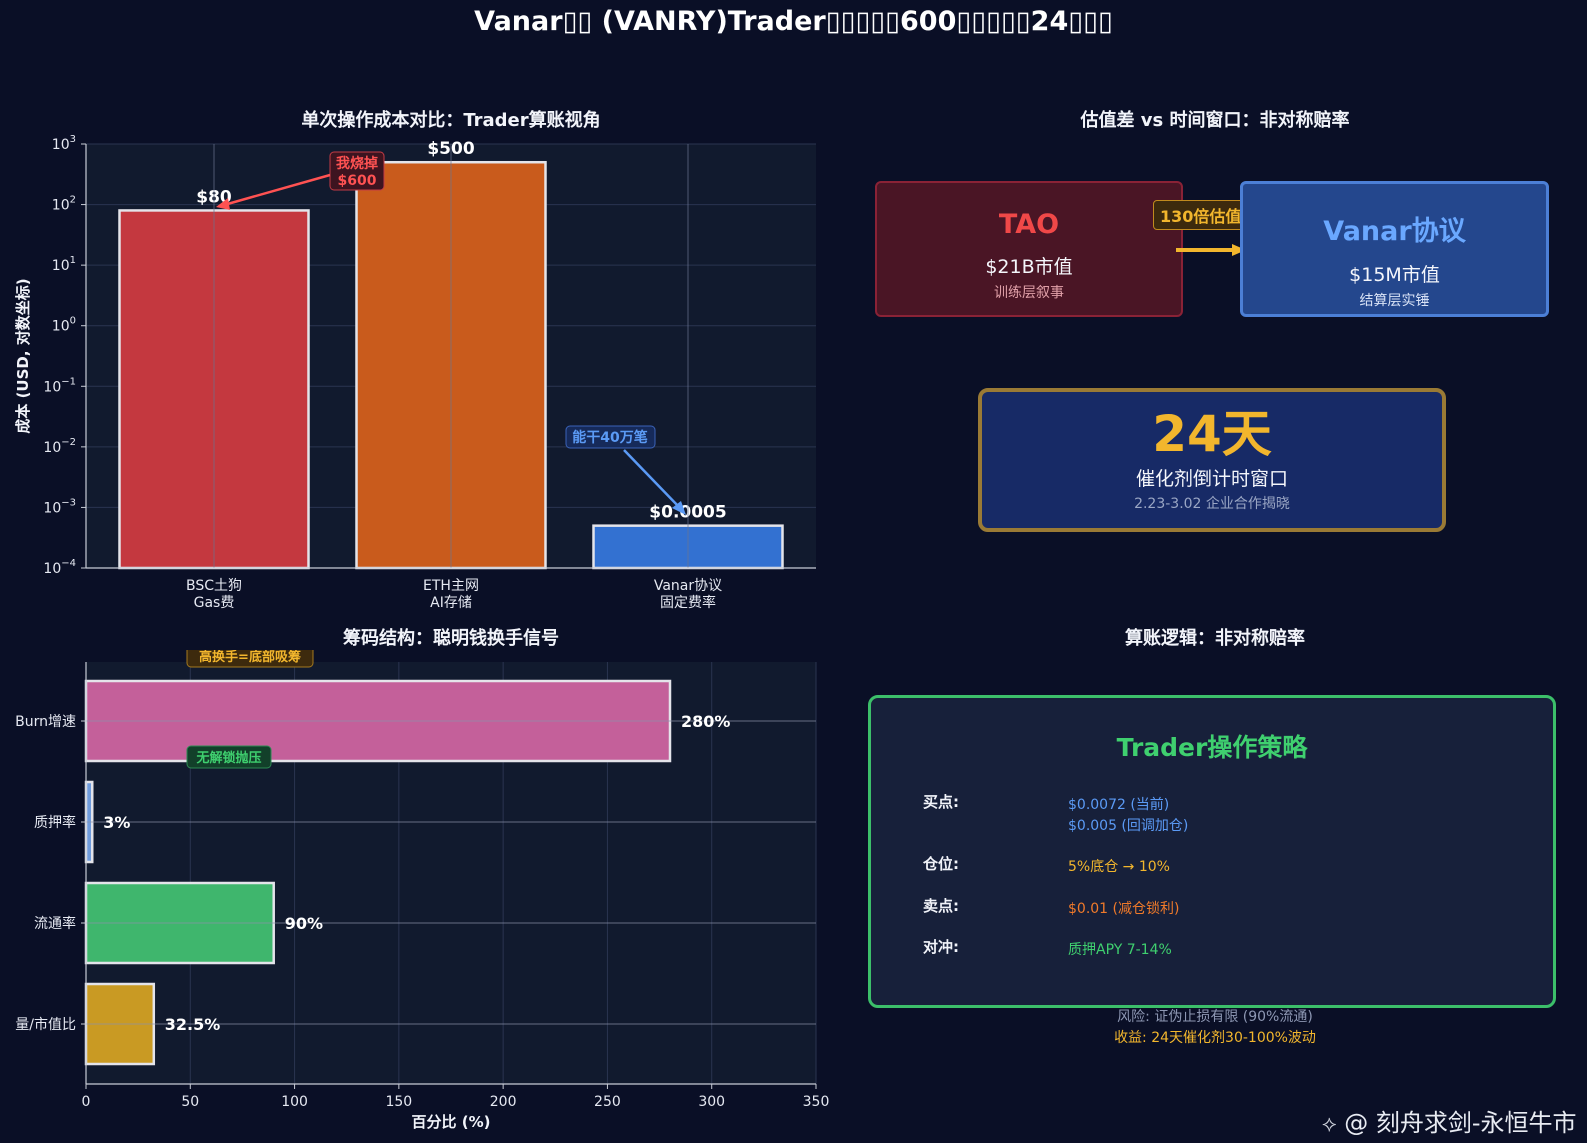  I want to click on annotation-text: $600, so click(357, 181).